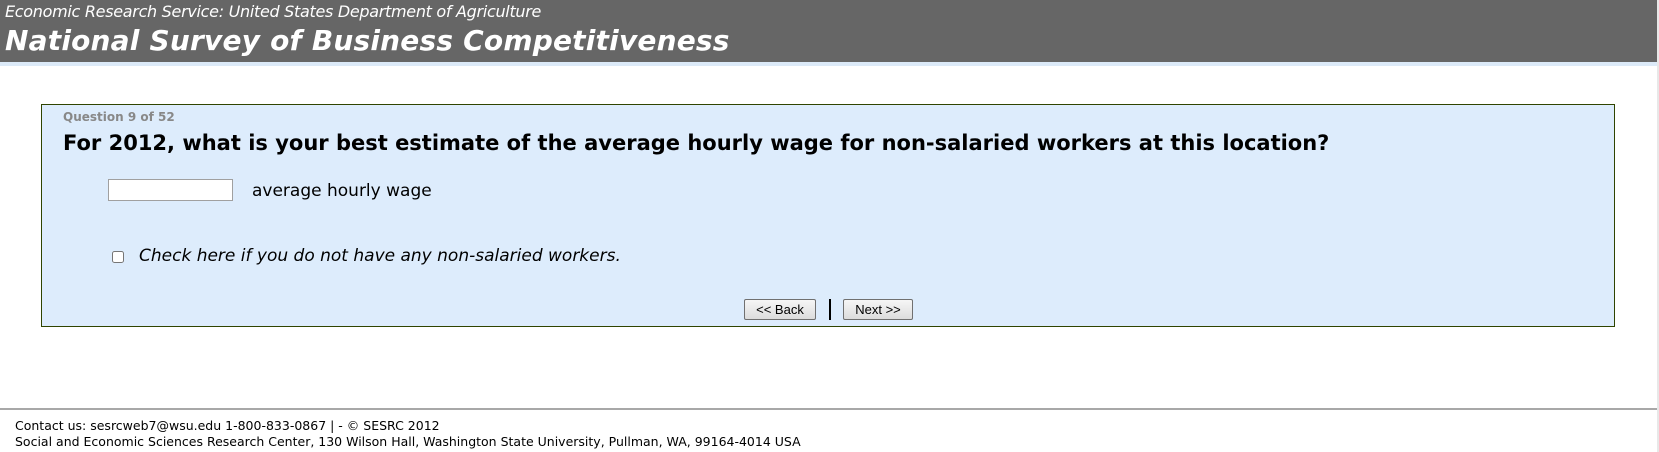  I want to click on hourly-wage-label: average hourly wage, so click(342, 191).